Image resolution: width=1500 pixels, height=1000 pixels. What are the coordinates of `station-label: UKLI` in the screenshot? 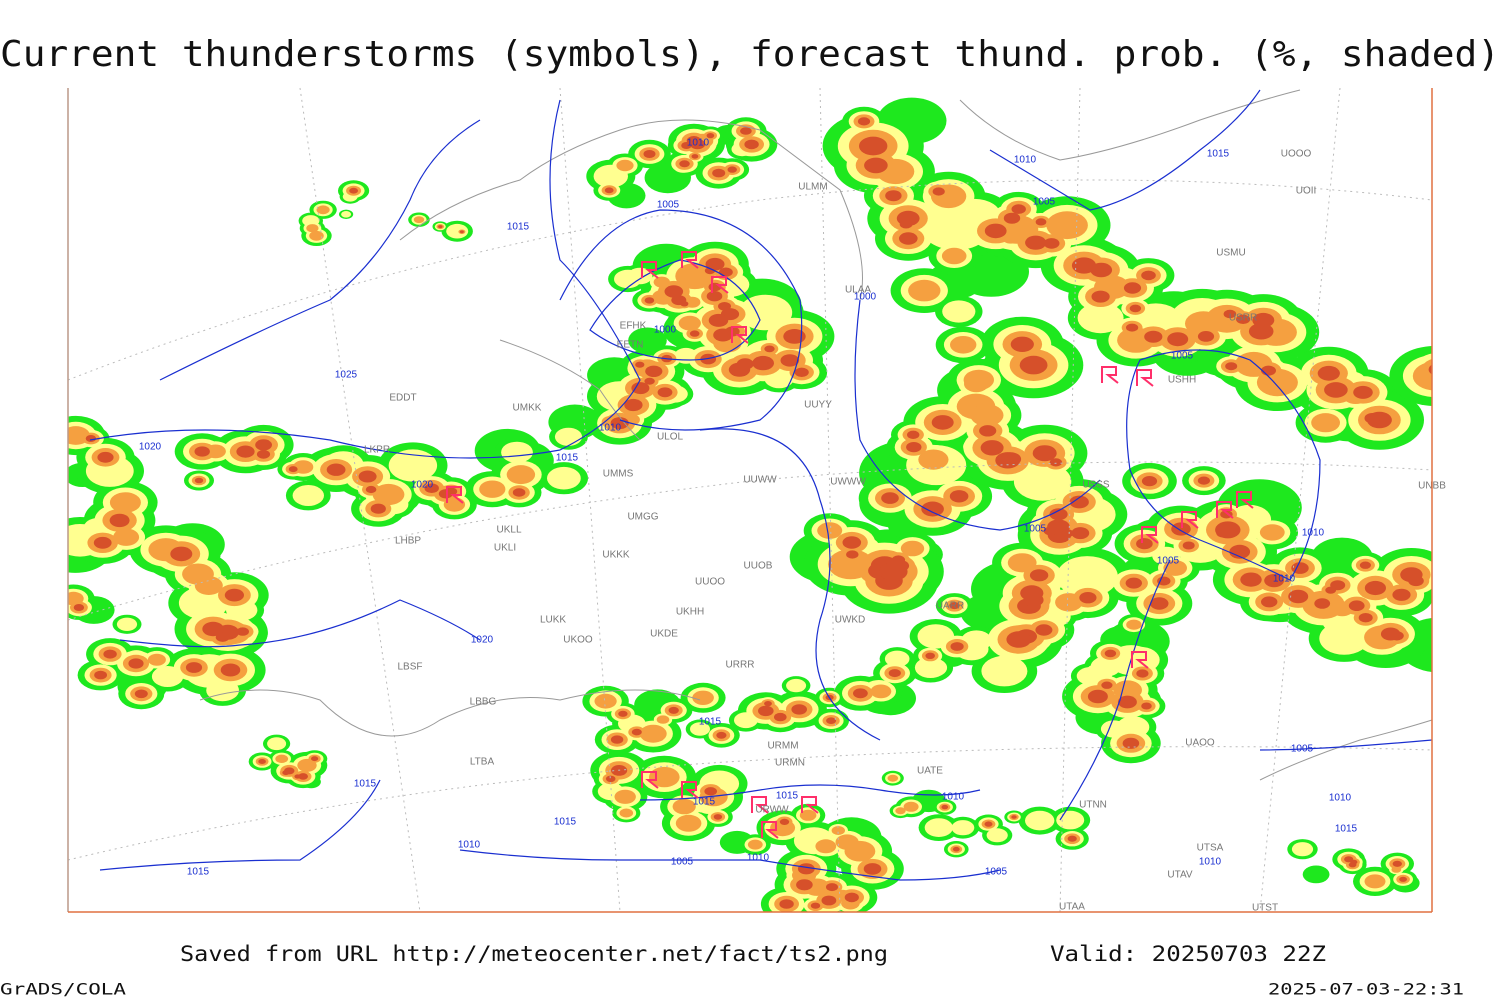 It's located at (505, 548).